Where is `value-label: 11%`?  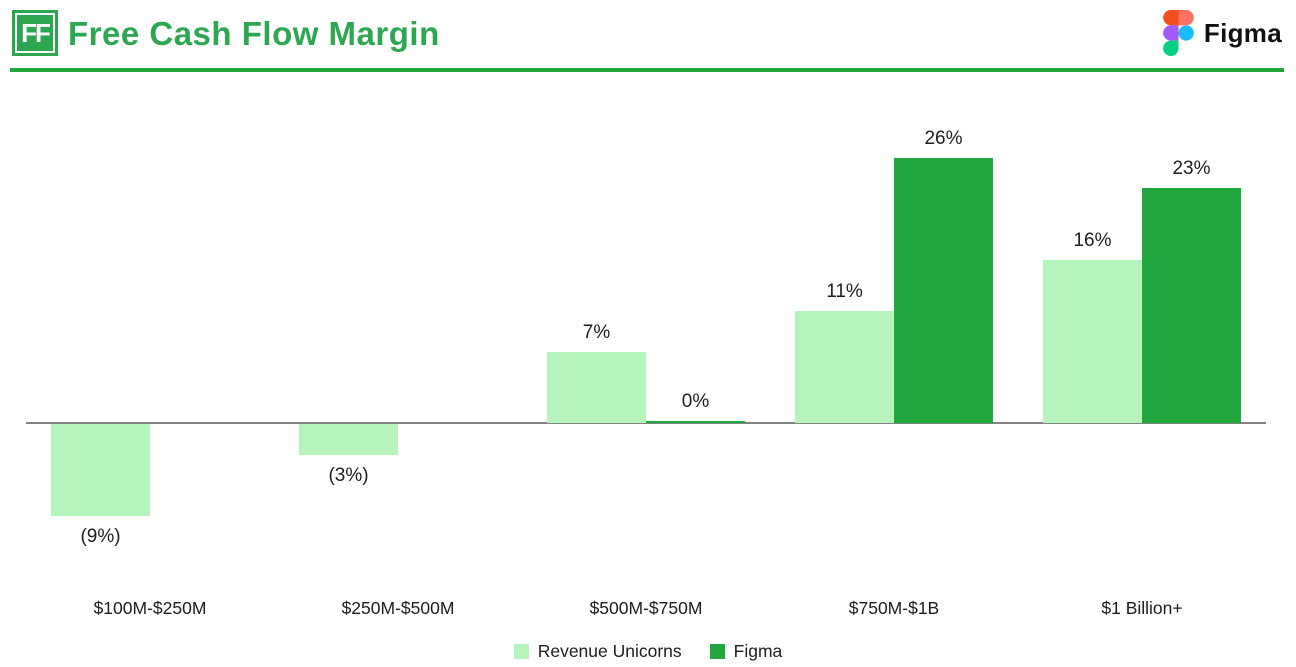
value-label: 11% is located at coordinates (844, 291).